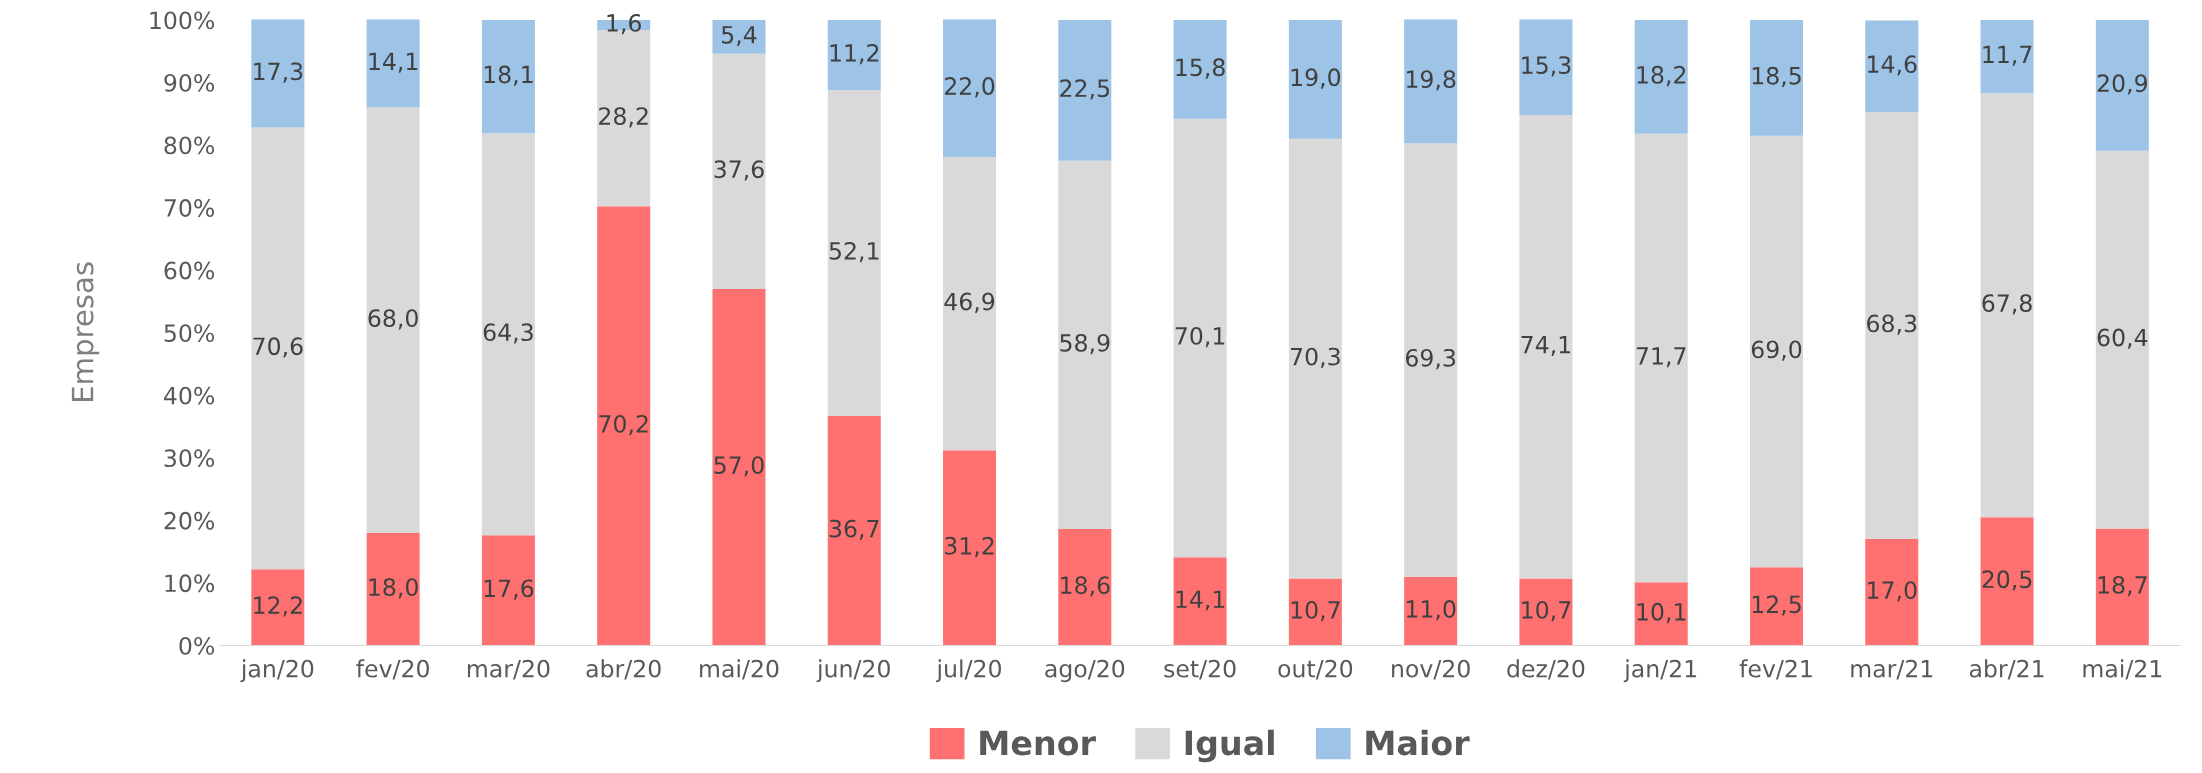 This screenshot has height=773, width=2202. What do you see at coordinates (277, 671) in the screenshot?
I see `x-tick-label: jan/20` at bounding box center [277, 671].